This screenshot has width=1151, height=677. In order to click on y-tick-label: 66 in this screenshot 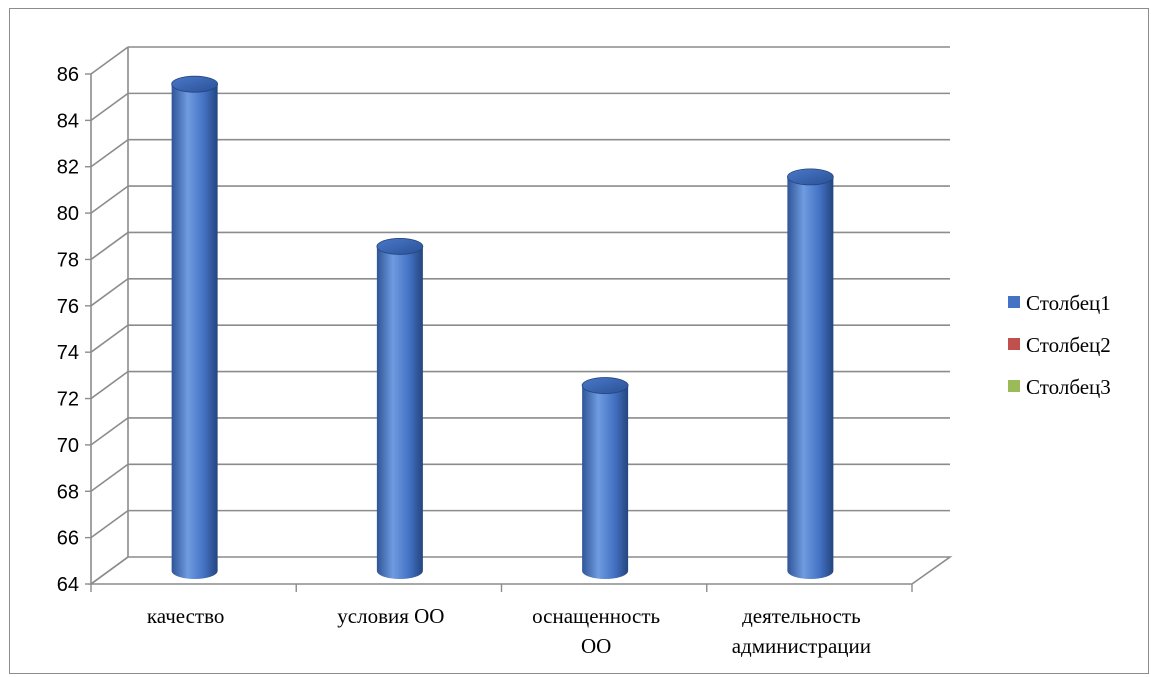, I will do `click(68, 539)`.